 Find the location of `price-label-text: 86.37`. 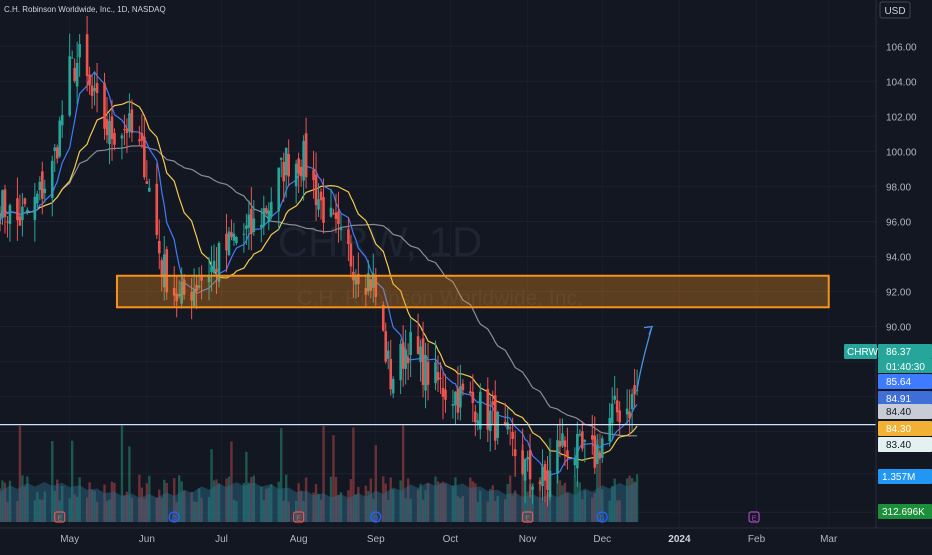

price-label-text: 86.37 is located at coordinates (898, 352).